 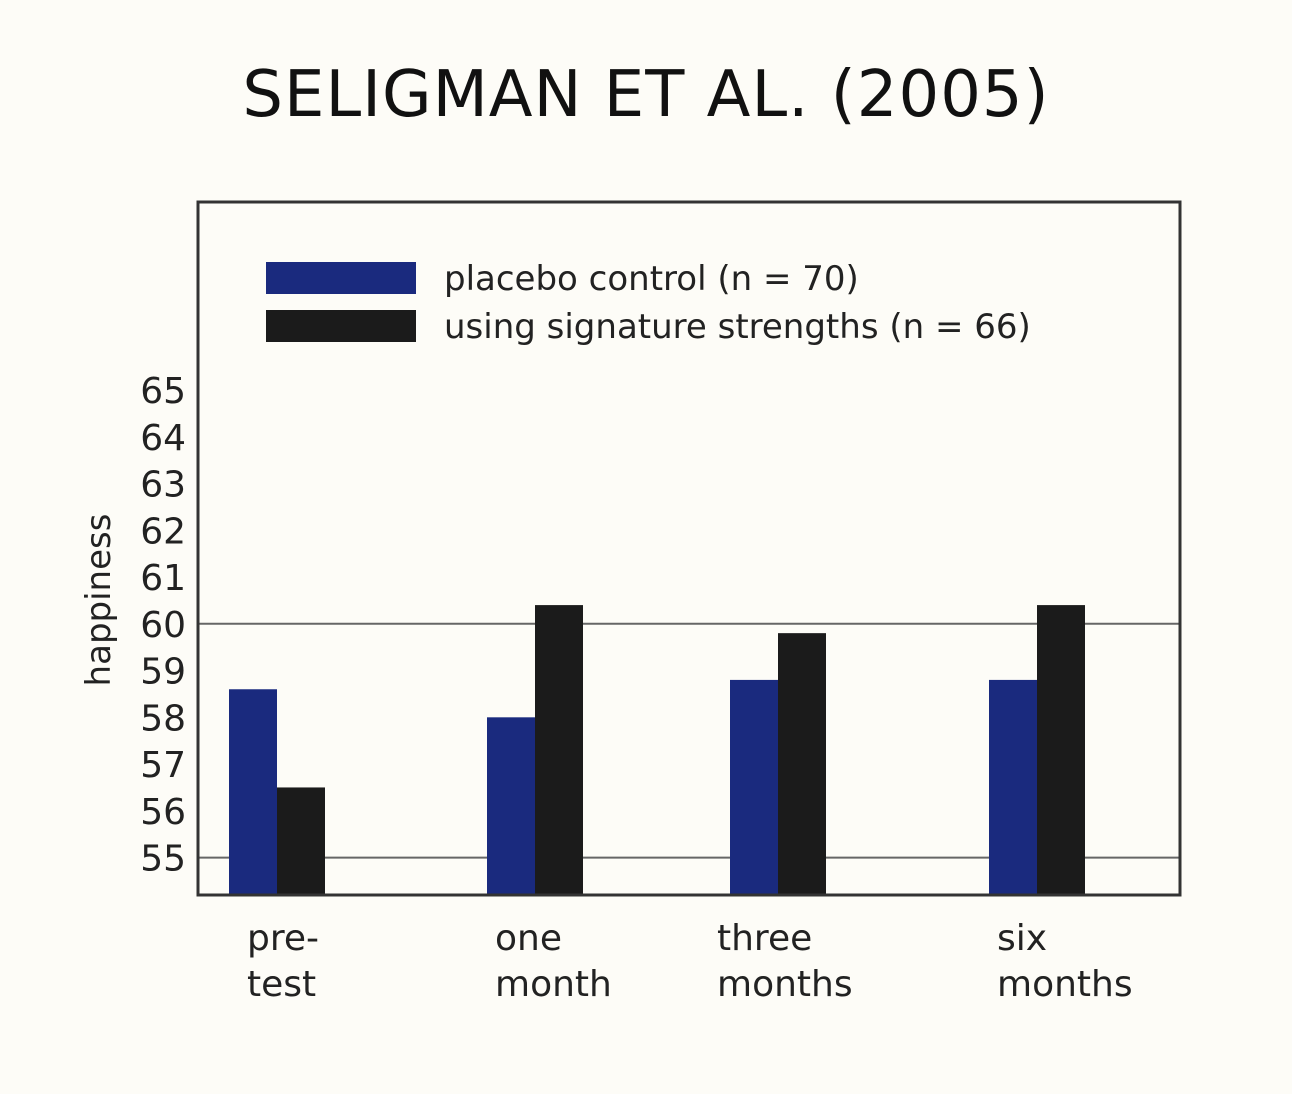 I want to click on legend-label: using signature strengths (n = 66), so click(x=737, y=327).